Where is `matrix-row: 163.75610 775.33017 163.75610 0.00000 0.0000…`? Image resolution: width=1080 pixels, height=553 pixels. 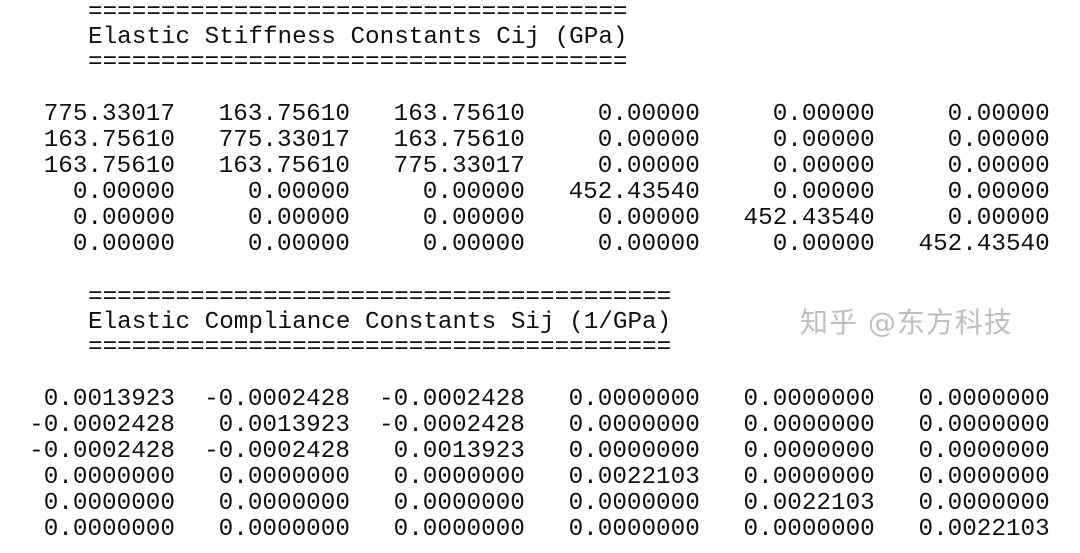
matrix-row: 163.75610 775.33017 163.75610 0.00000 0.0000… is located at coordinates (525, 141).